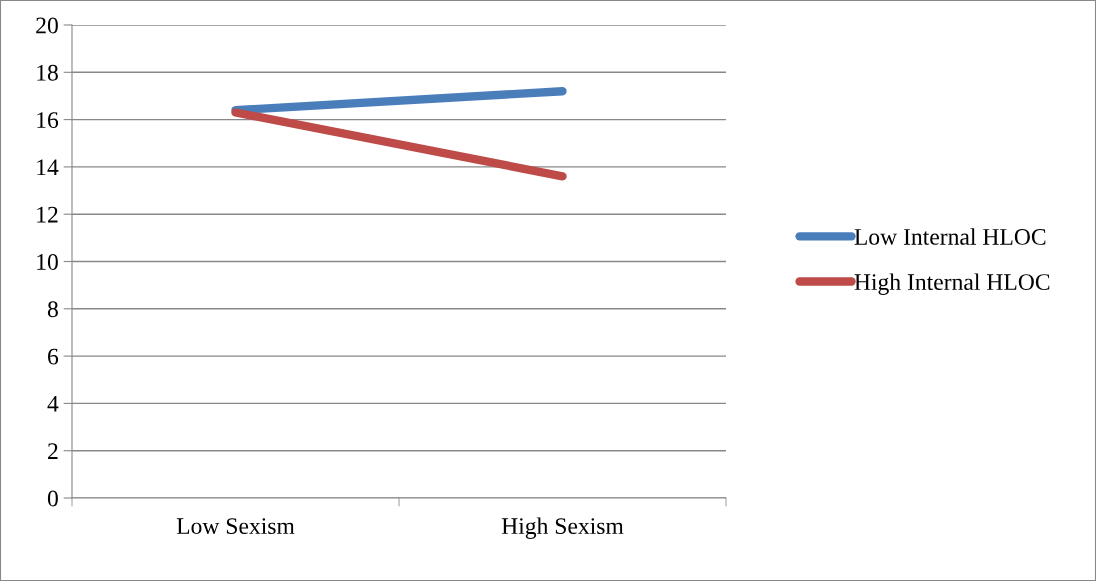  What do you see at coordinates (53, 356) in the screenshot?
I see `y-tick-label: 6` at bounding box center [53, 356].